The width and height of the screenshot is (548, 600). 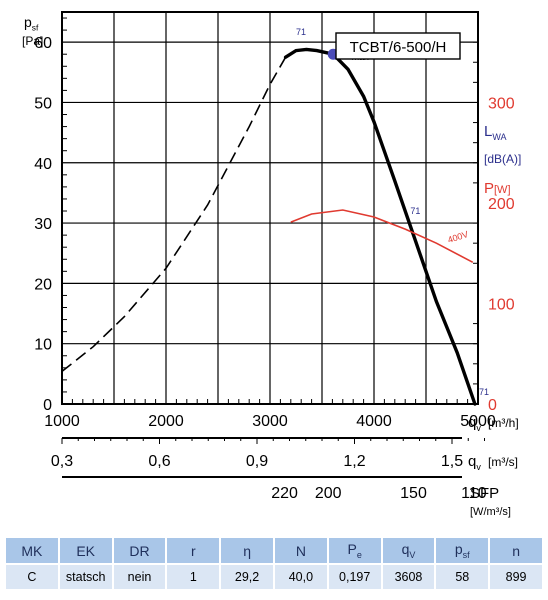 What do you see at coordinates (270, 421) in the screenshot?
I see `x-tick-label: 3000` at bounding box center [270, 421].